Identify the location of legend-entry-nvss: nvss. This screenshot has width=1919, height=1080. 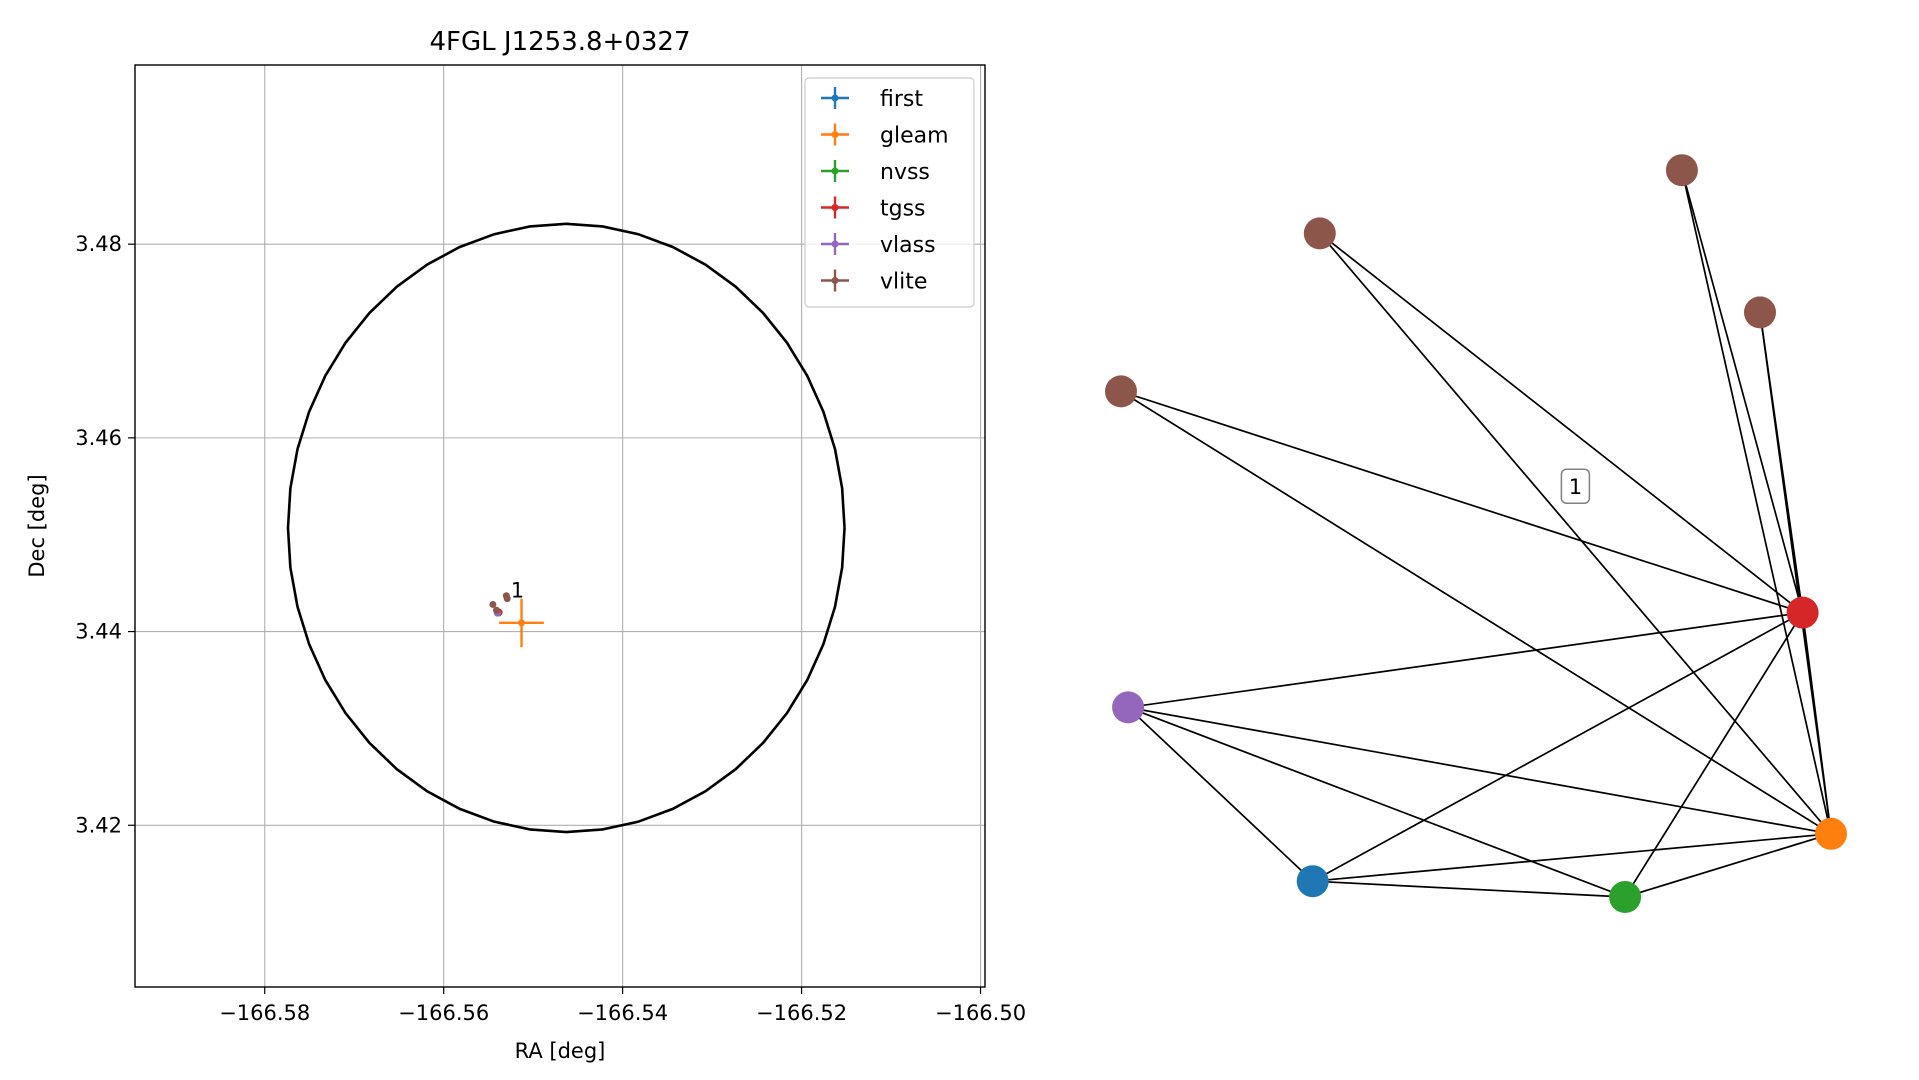
(875, 172).